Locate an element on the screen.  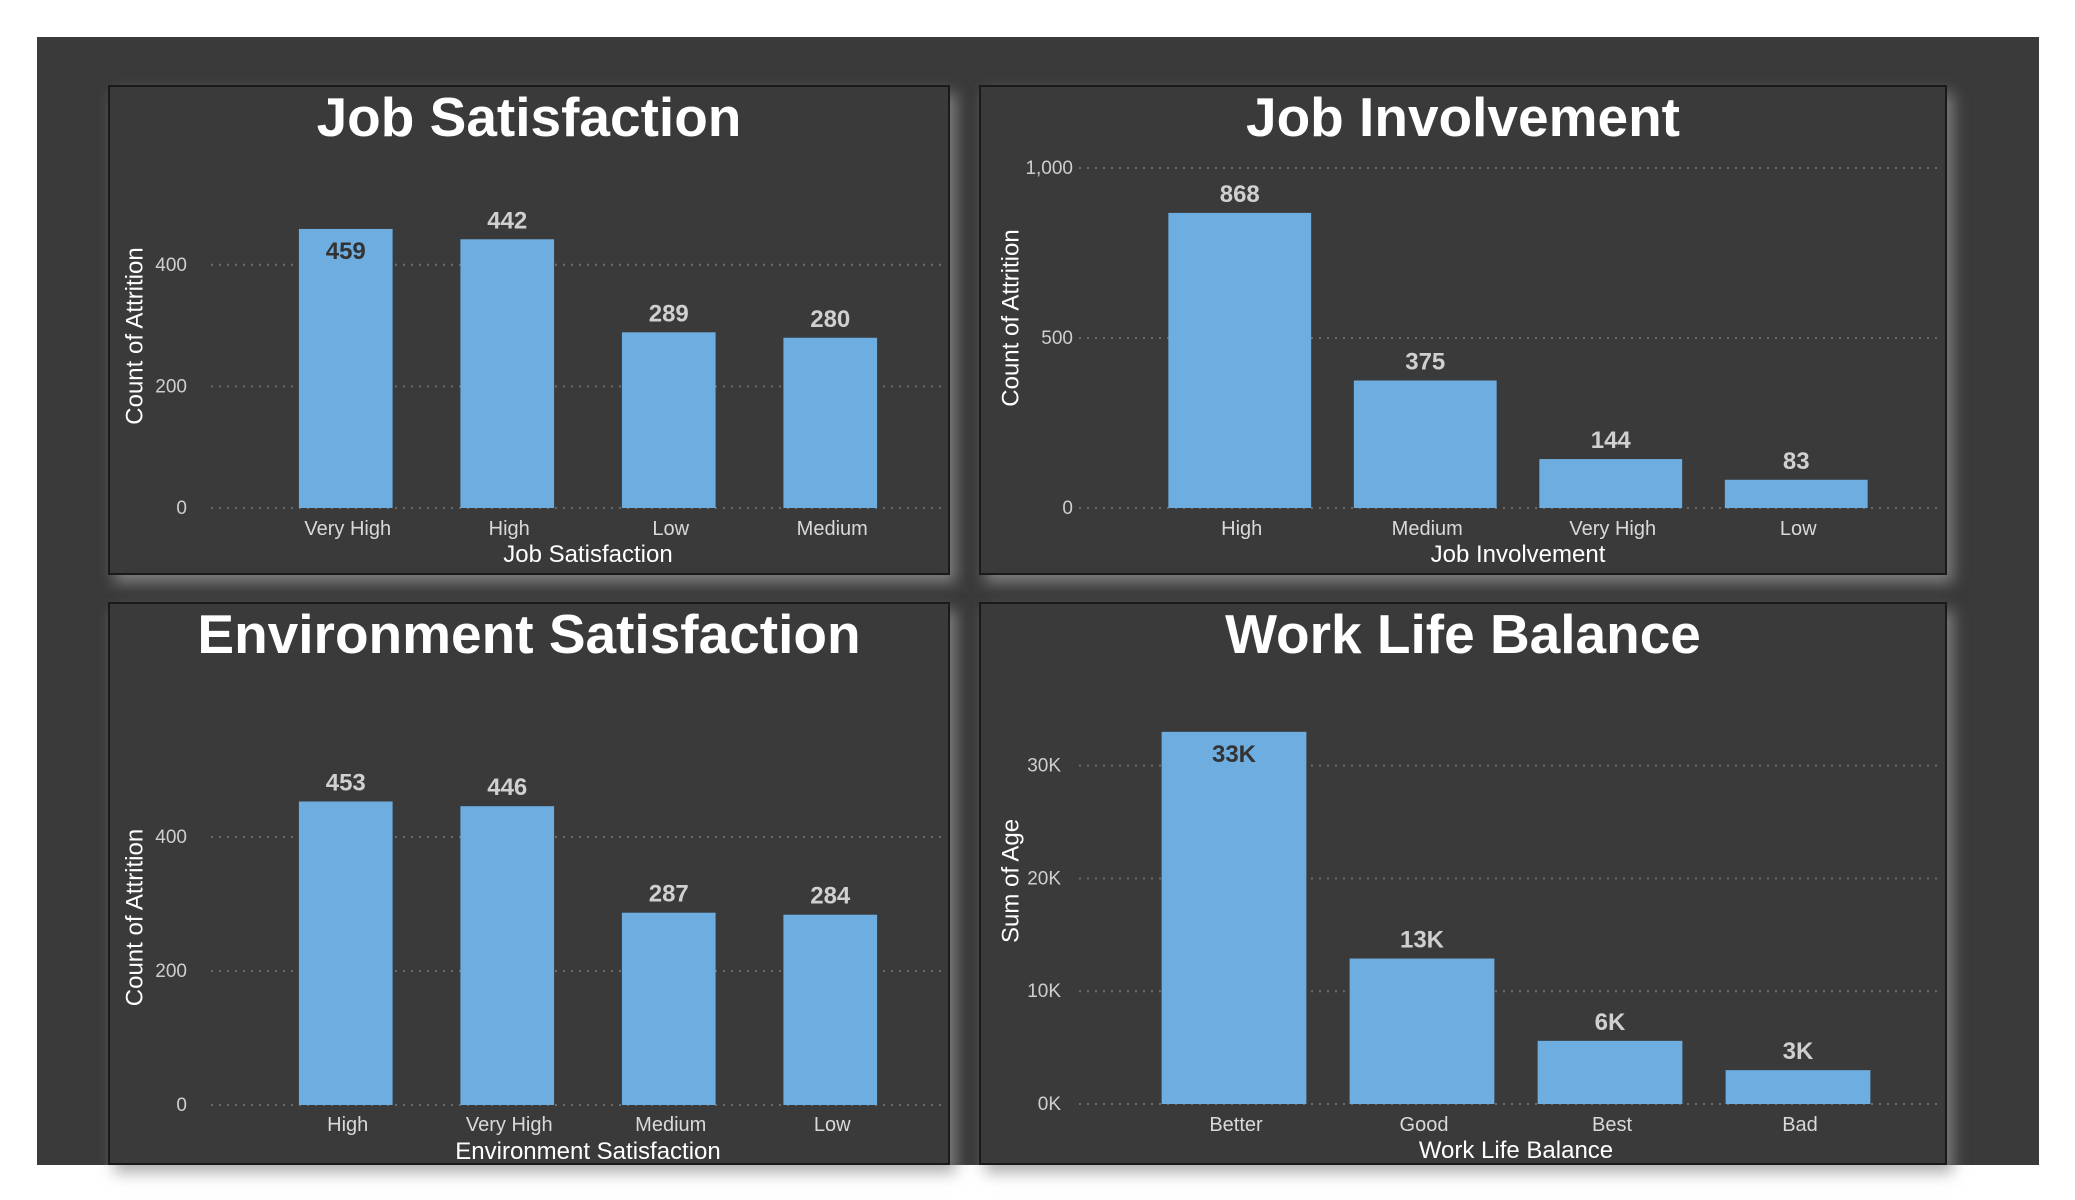
data-label: 459 is located at coordinates (346, 251).